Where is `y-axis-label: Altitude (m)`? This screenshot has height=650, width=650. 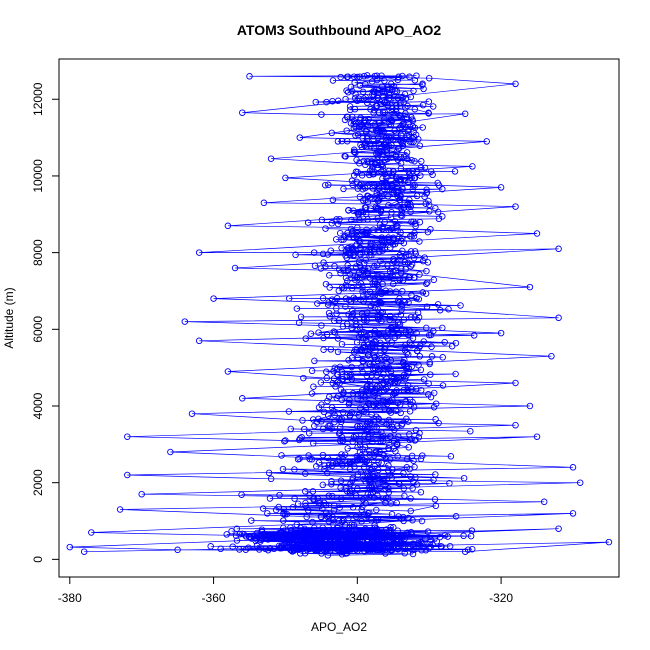 y-axis-label: Altitude (m) is located at coordinates (9, 317).